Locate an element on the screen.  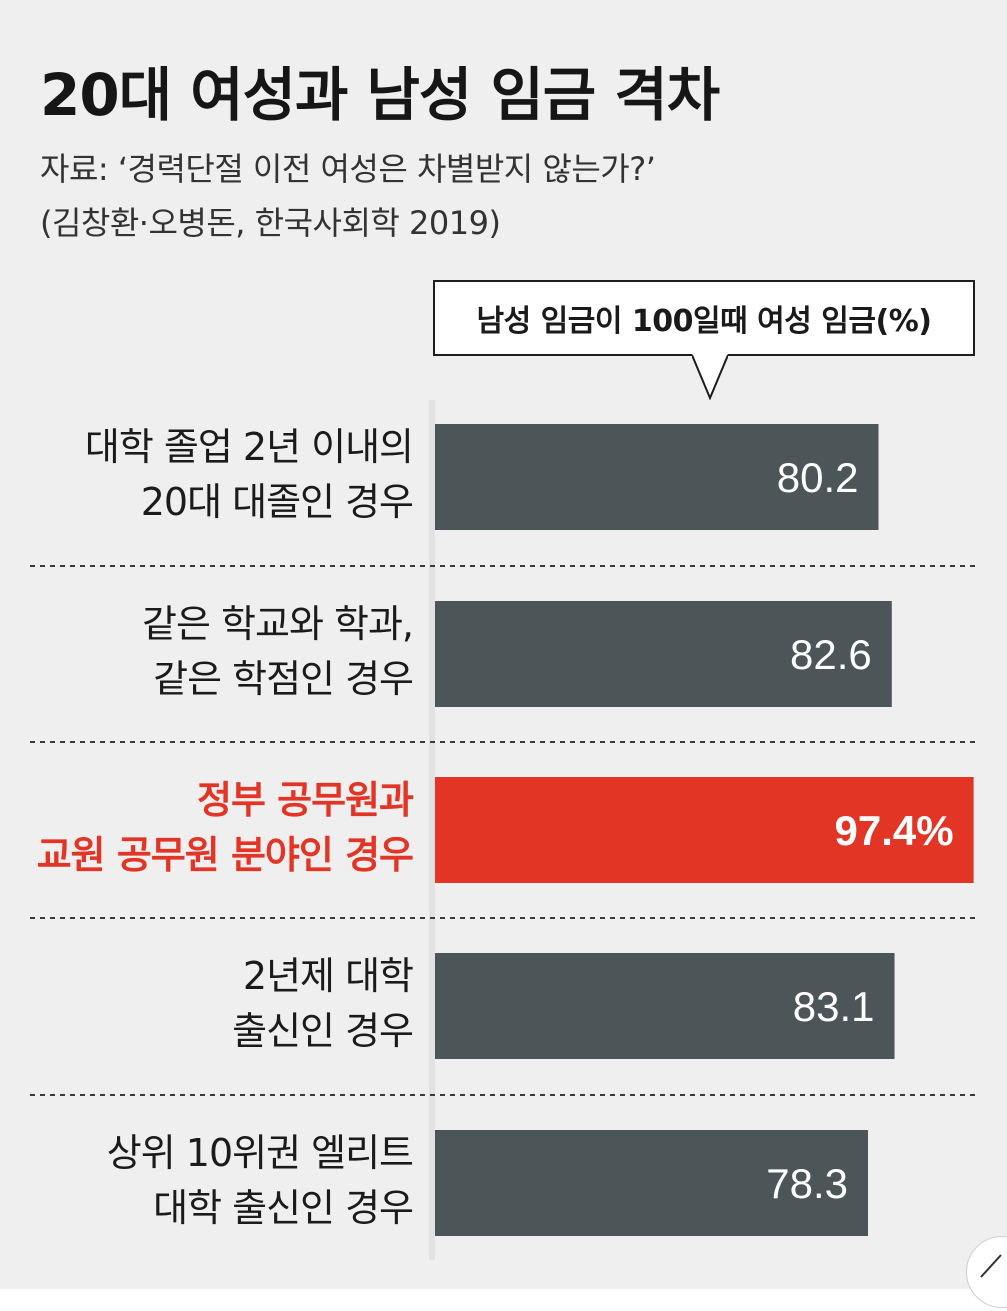
legend-callout: 남성 임금이 100일때 여성 임금(%) is located at coordinates (704, 318).